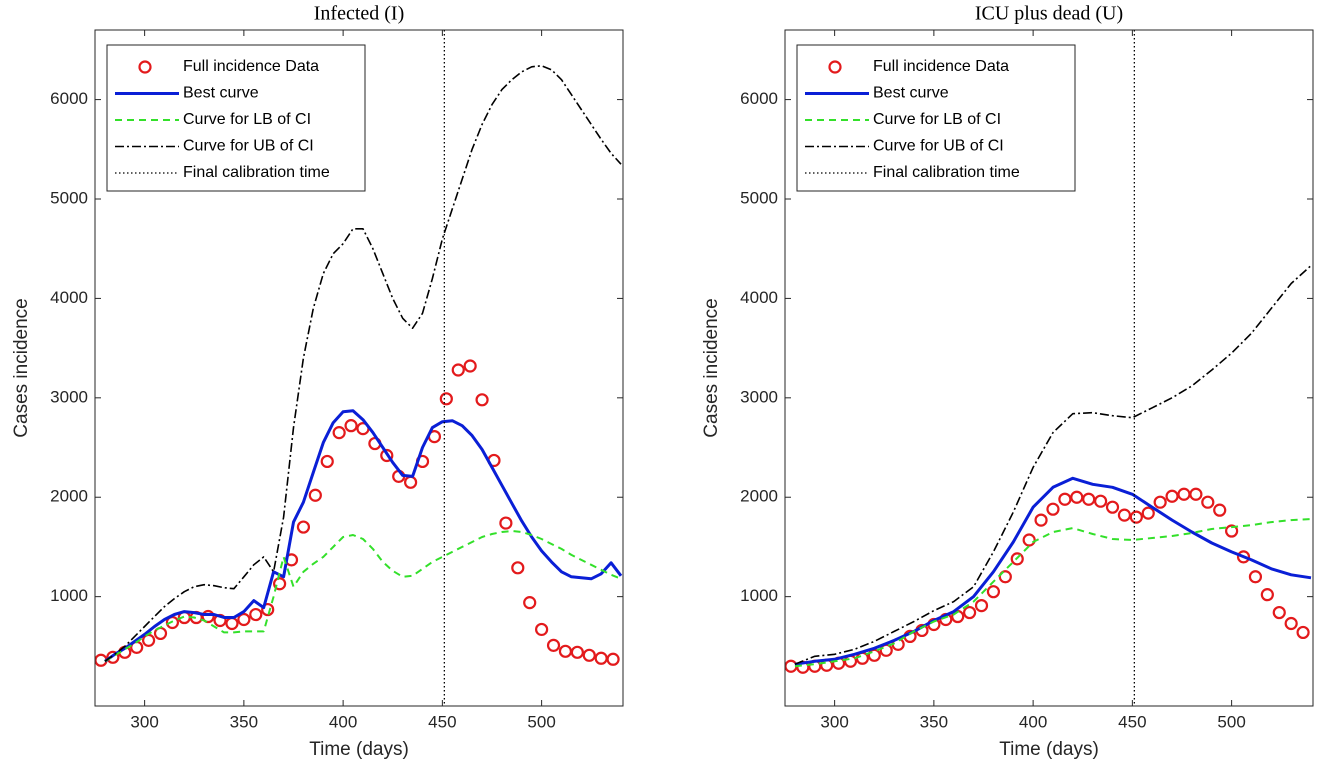  What do you see at coordinates (1049, 749) in the screenshot?
I see `x-axis-label: Time (days)` at bounding box center [1049, 749].